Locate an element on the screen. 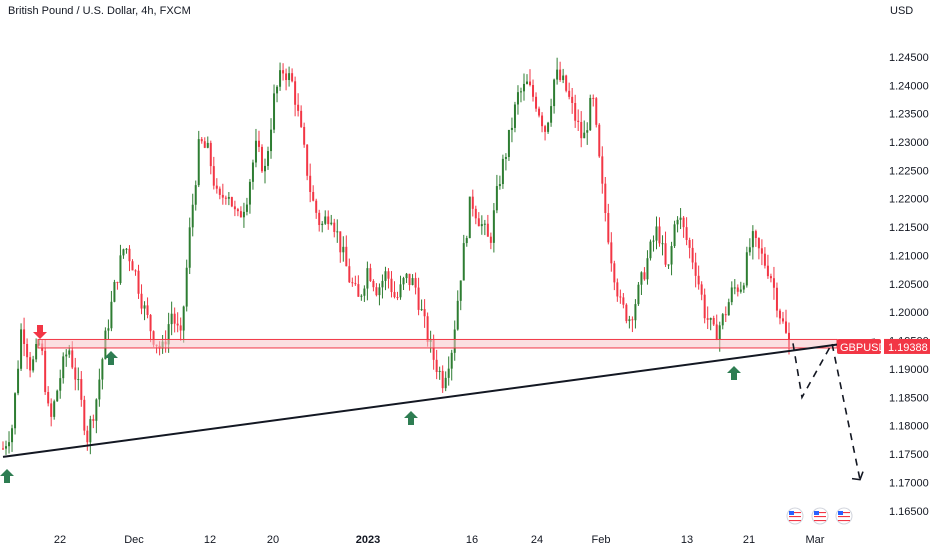 The height and width of the screenshot is (550, 932). y-tick-label: 1.20000 is located at coordinates (909, 313).